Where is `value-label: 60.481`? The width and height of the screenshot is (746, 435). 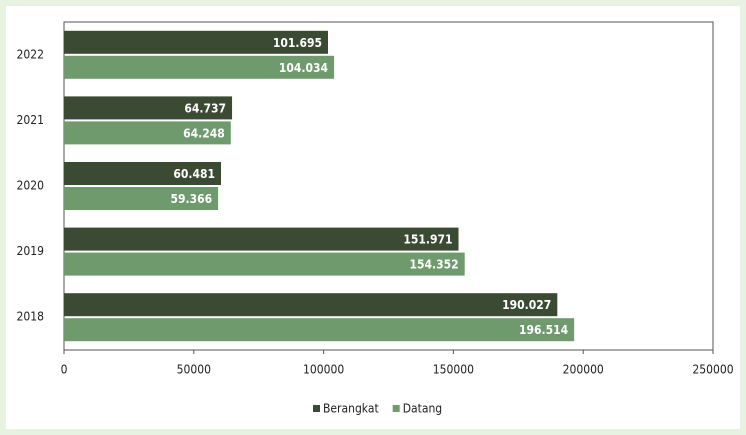 value-label: 60.481 is located at coordinates (194, 174).